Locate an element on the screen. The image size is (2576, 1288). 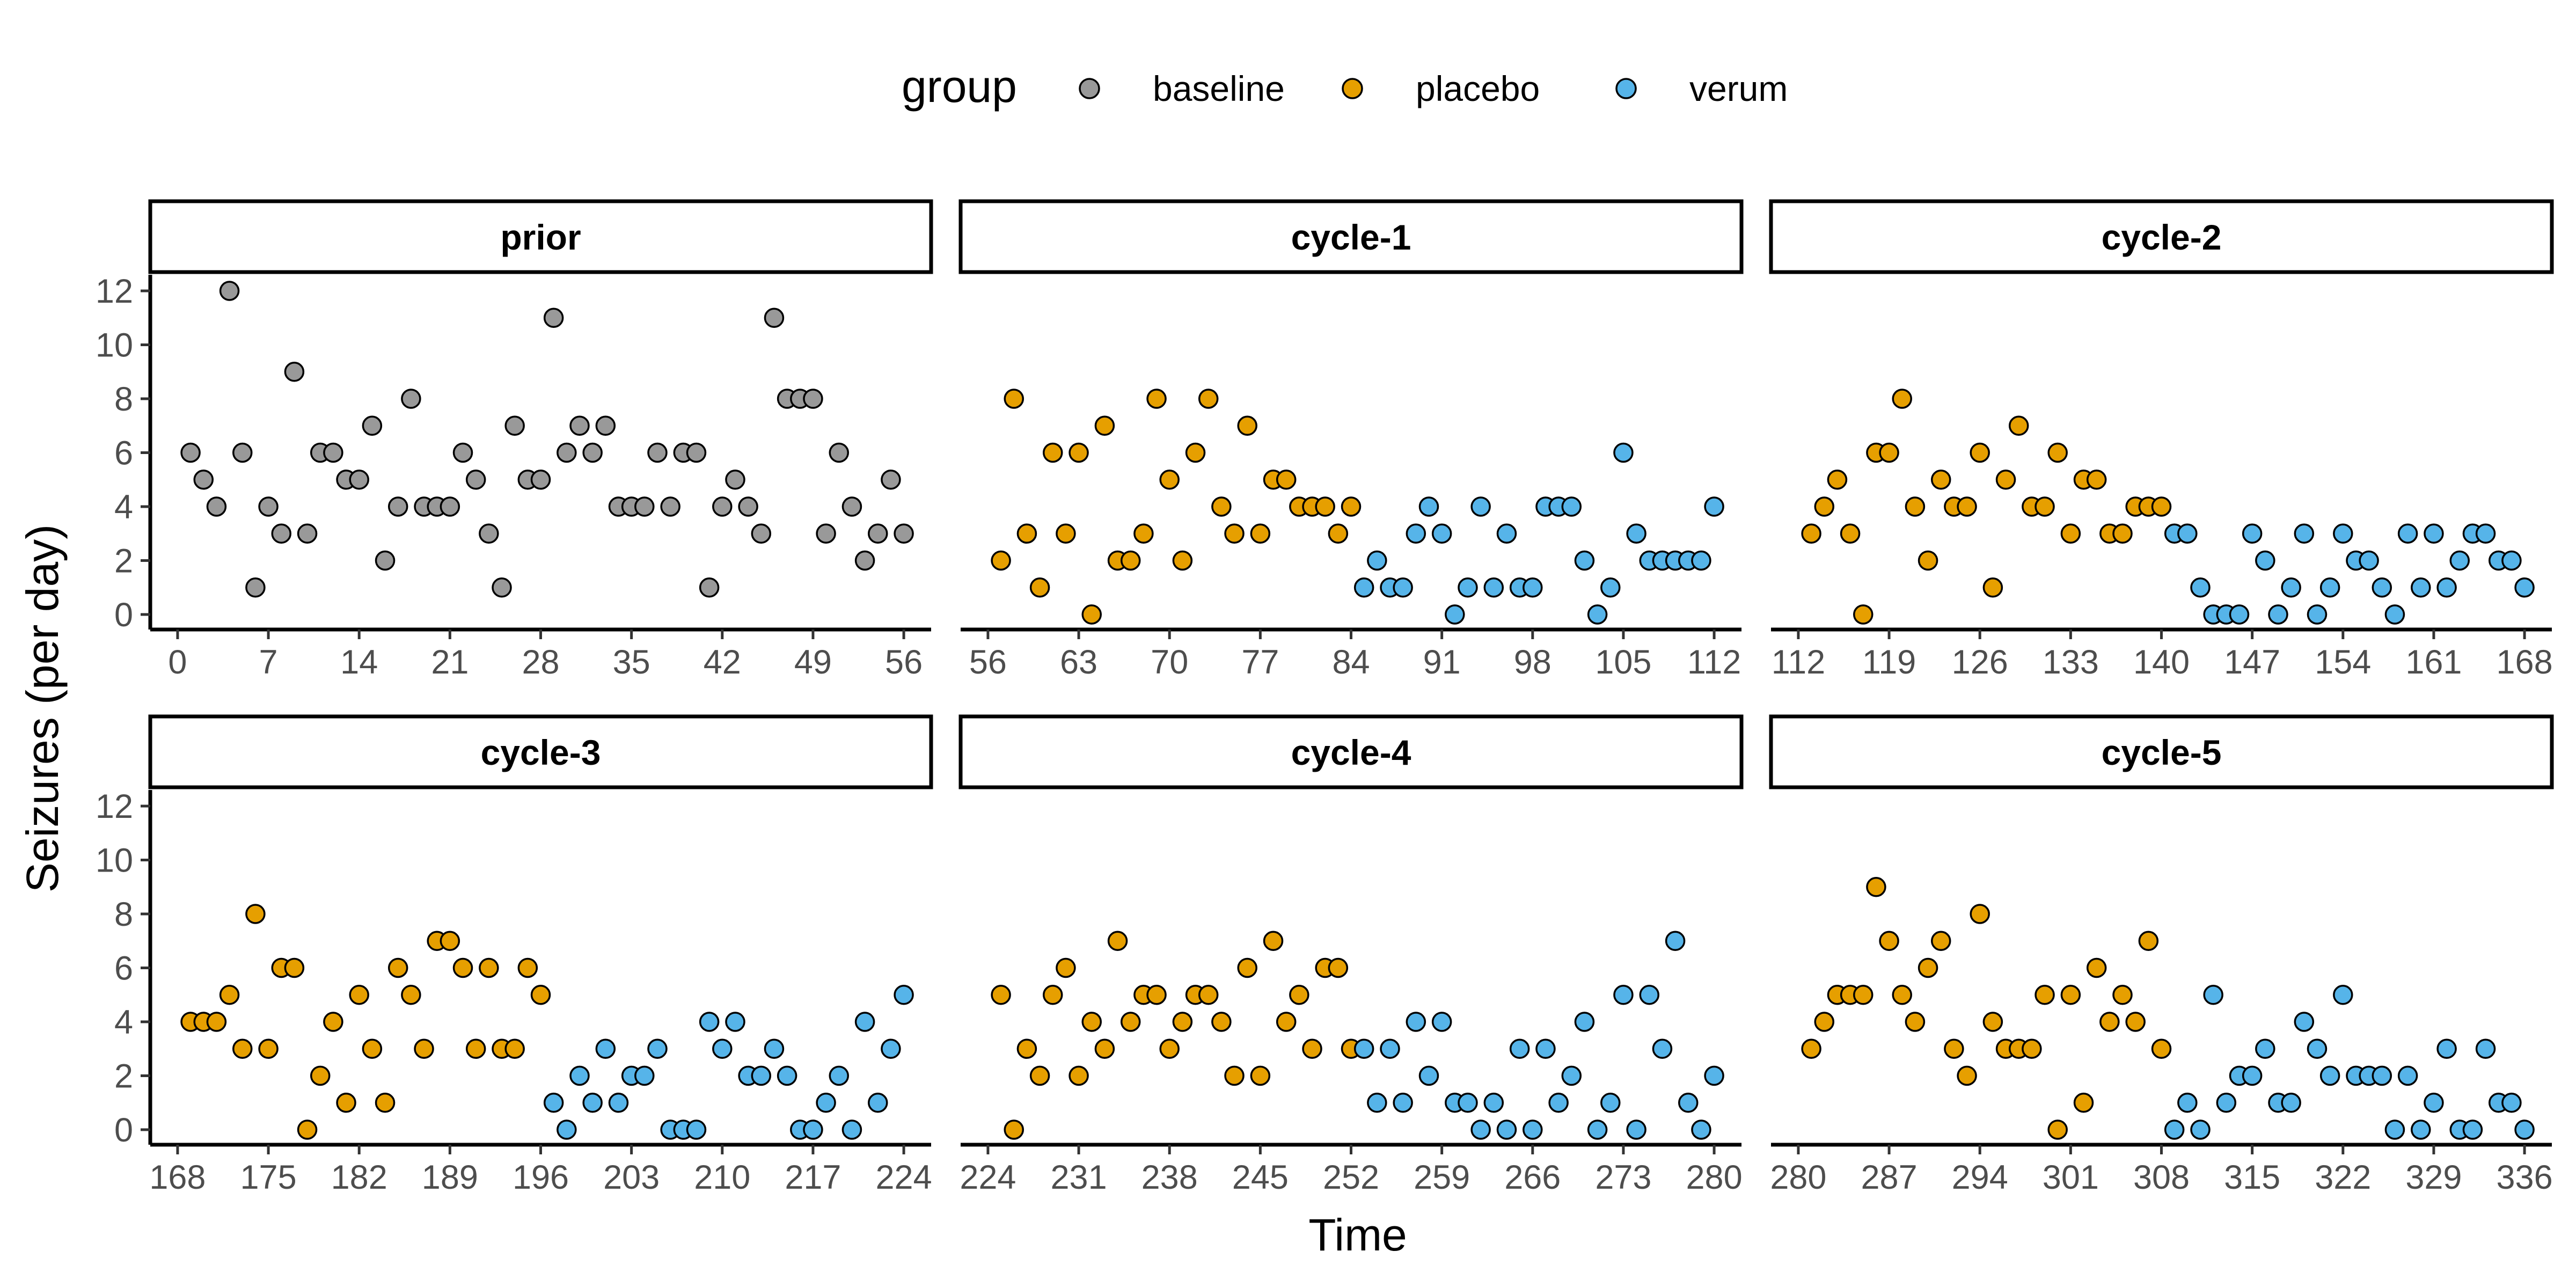
strip-label-cycle-3: cycle-3 is located at coordinates (541, 752).